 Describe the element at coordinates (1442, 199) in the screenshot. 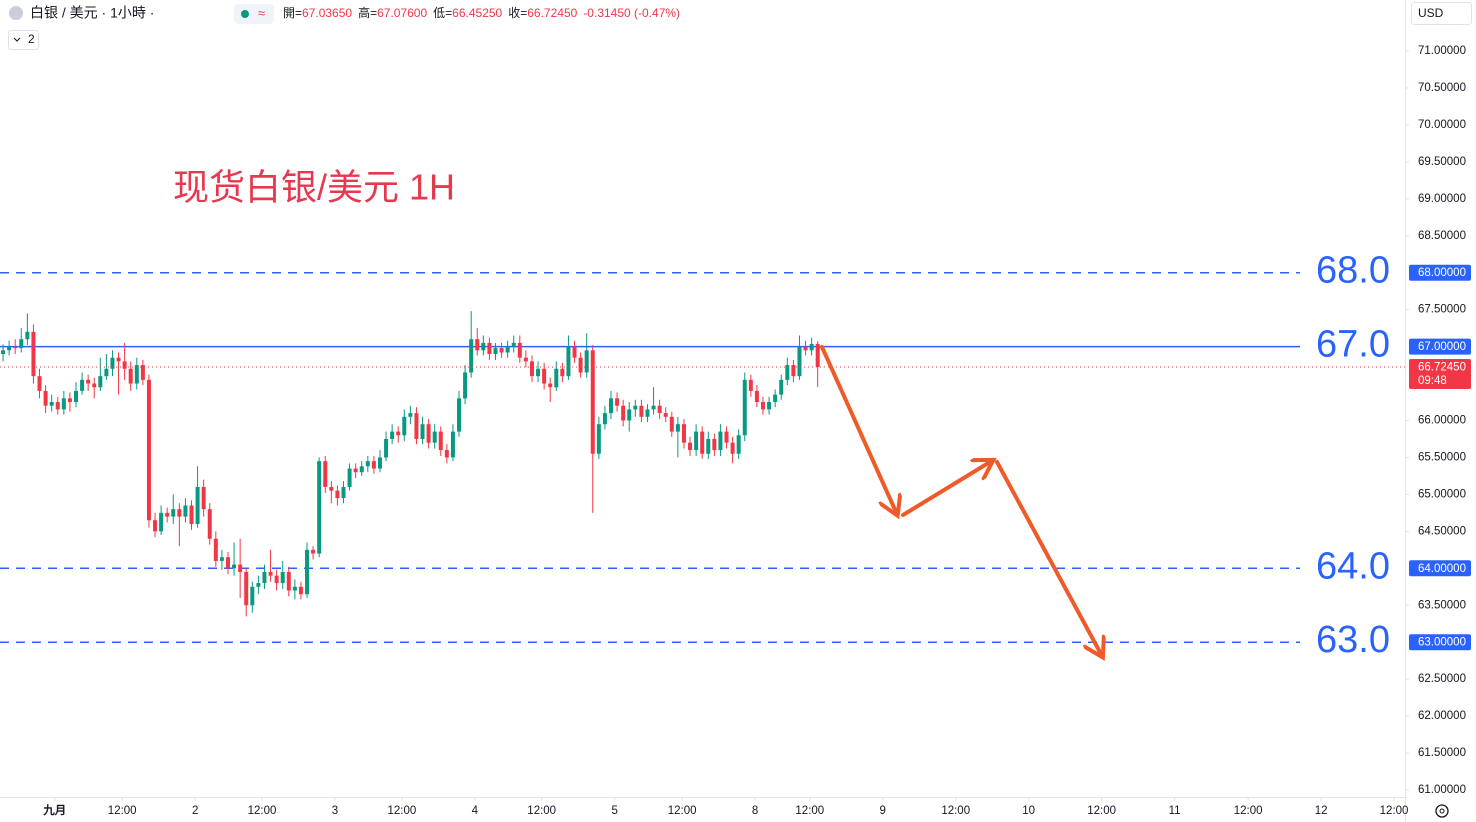

I see `y-tick-label: 69.00000` at that location.